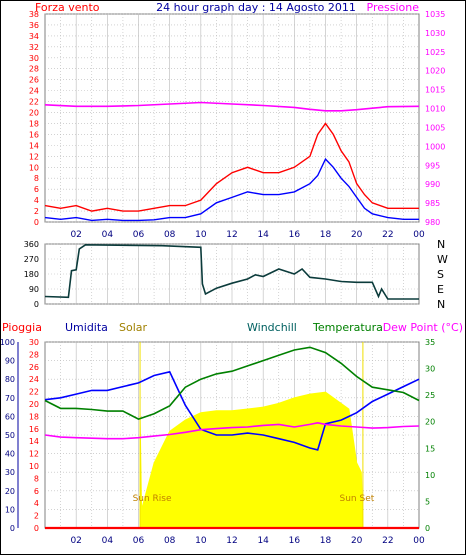 The height and width of the screenshot is (558, 466). What do you see at coordinates (347, 327) in the screenshot?
I see `legend-temperatura: Temperatura` at bounding box center [347, 327].